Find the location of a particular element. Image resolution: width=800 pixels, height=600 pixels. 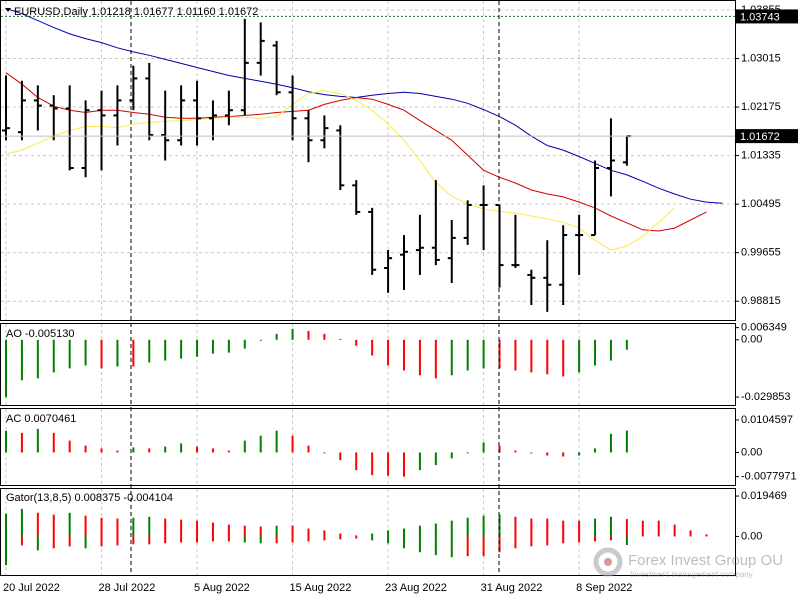

x-tick-label: 28 Jul 2022 is located at coordinates (127, 588).